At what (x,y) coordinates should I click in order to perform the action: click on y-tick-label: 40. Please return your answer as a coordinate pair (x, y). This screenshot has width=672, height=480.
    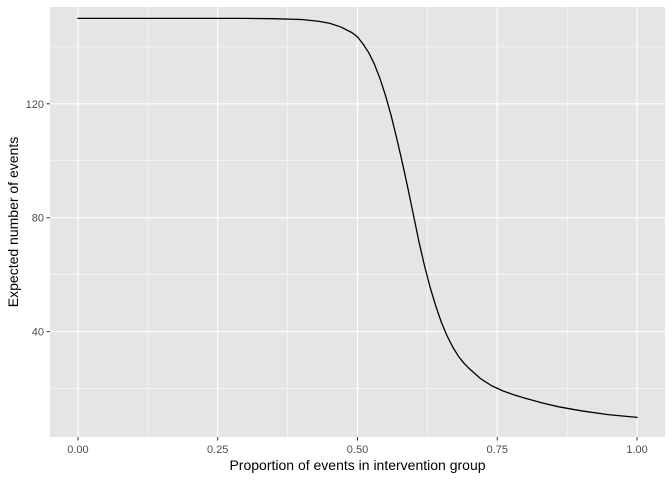
    Looking at the image, I should click on (38, 333).